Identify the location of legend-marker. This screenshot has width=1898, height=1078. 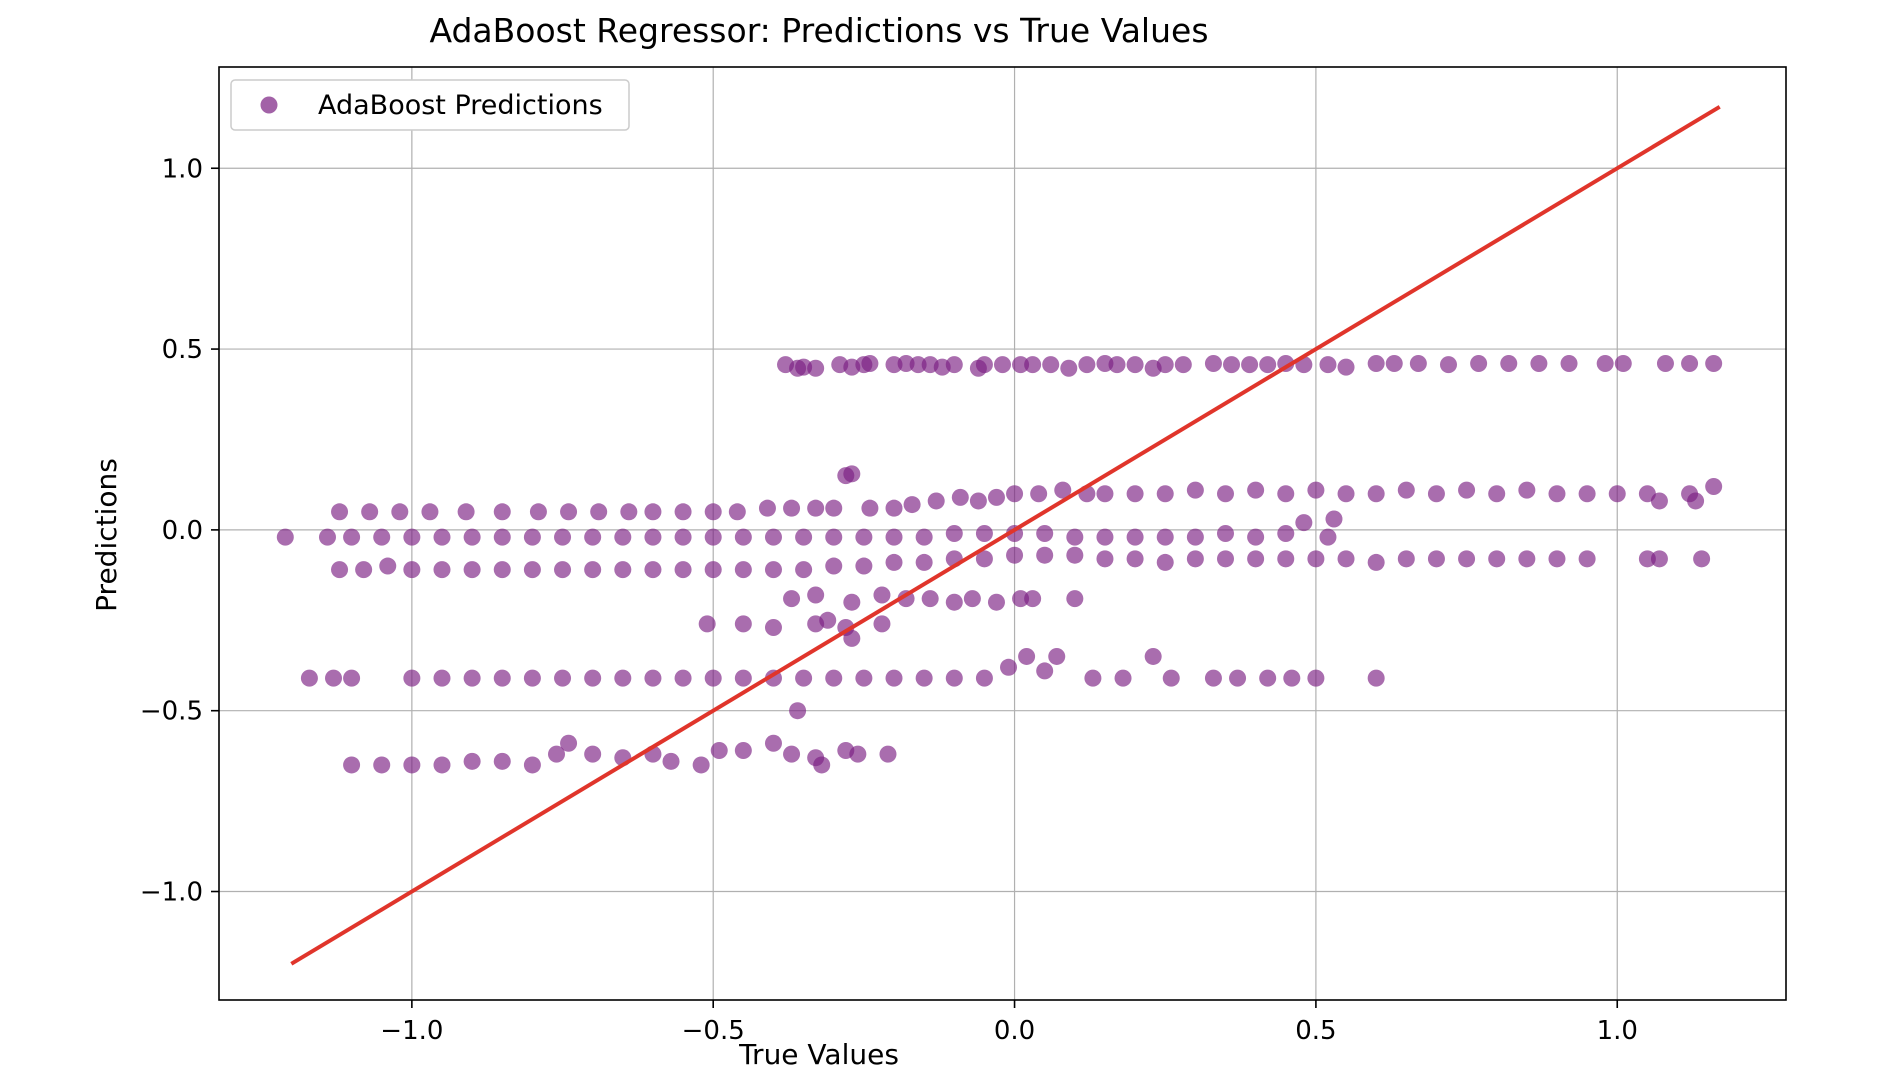
(269, 105).